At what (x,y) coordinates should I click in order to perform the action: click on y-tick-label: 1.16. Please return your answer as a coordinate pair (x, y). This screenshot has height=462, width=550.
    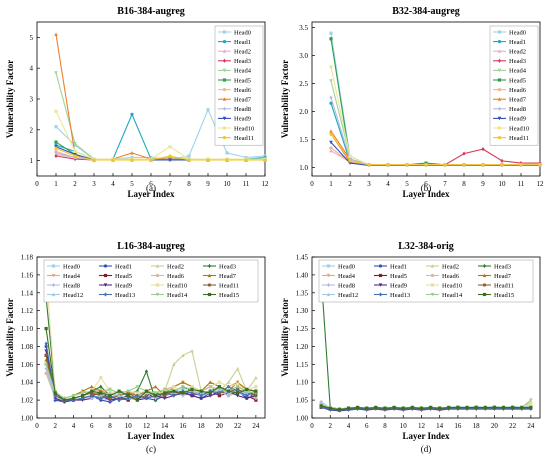
    Looking at the image, I should click on (27, 275).